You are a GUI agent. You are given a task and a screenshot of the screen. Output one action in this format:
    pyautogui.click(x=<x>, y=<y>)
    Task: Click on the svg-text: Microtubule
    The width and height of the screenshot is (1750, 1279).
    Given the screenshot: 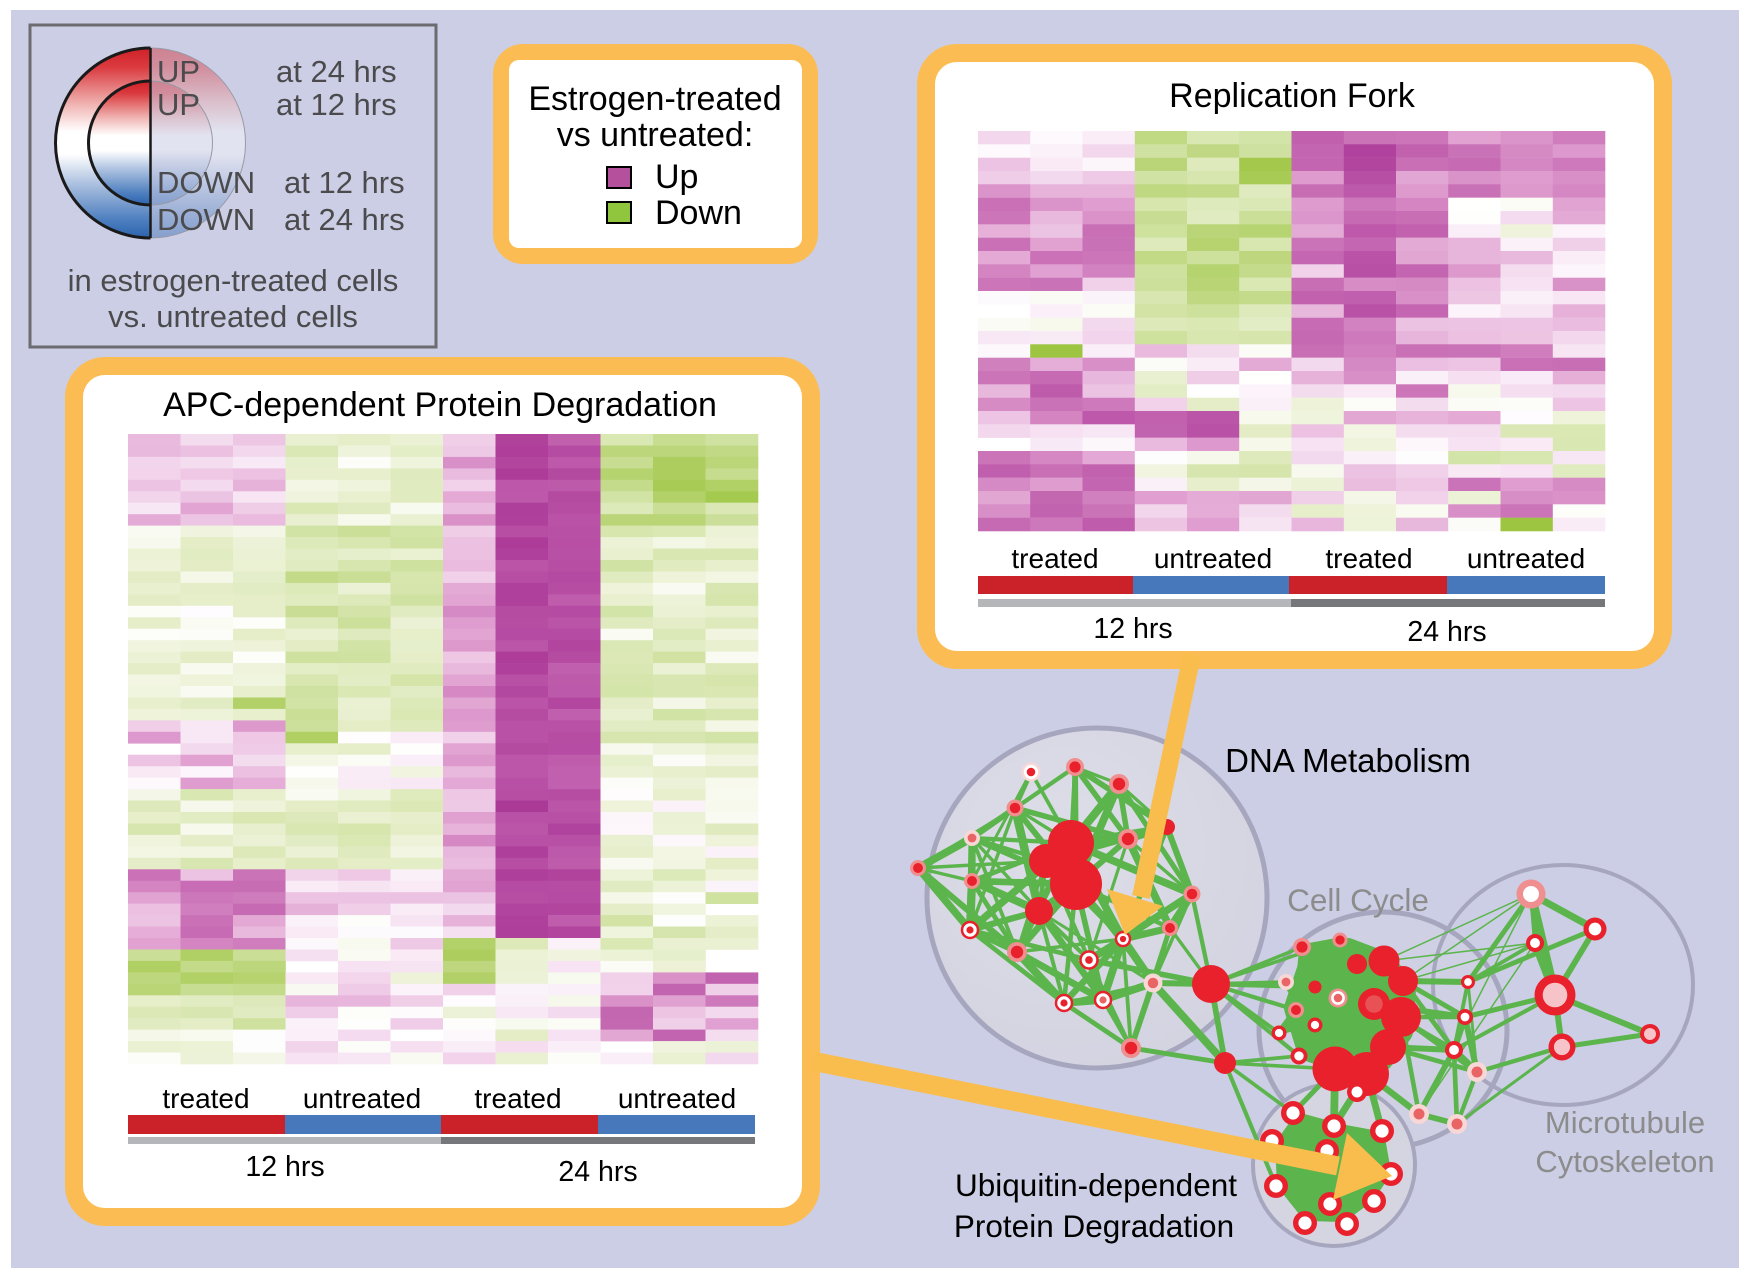 What is the action you would take?
    pyautogui.click(x=1625, y=1122)
    